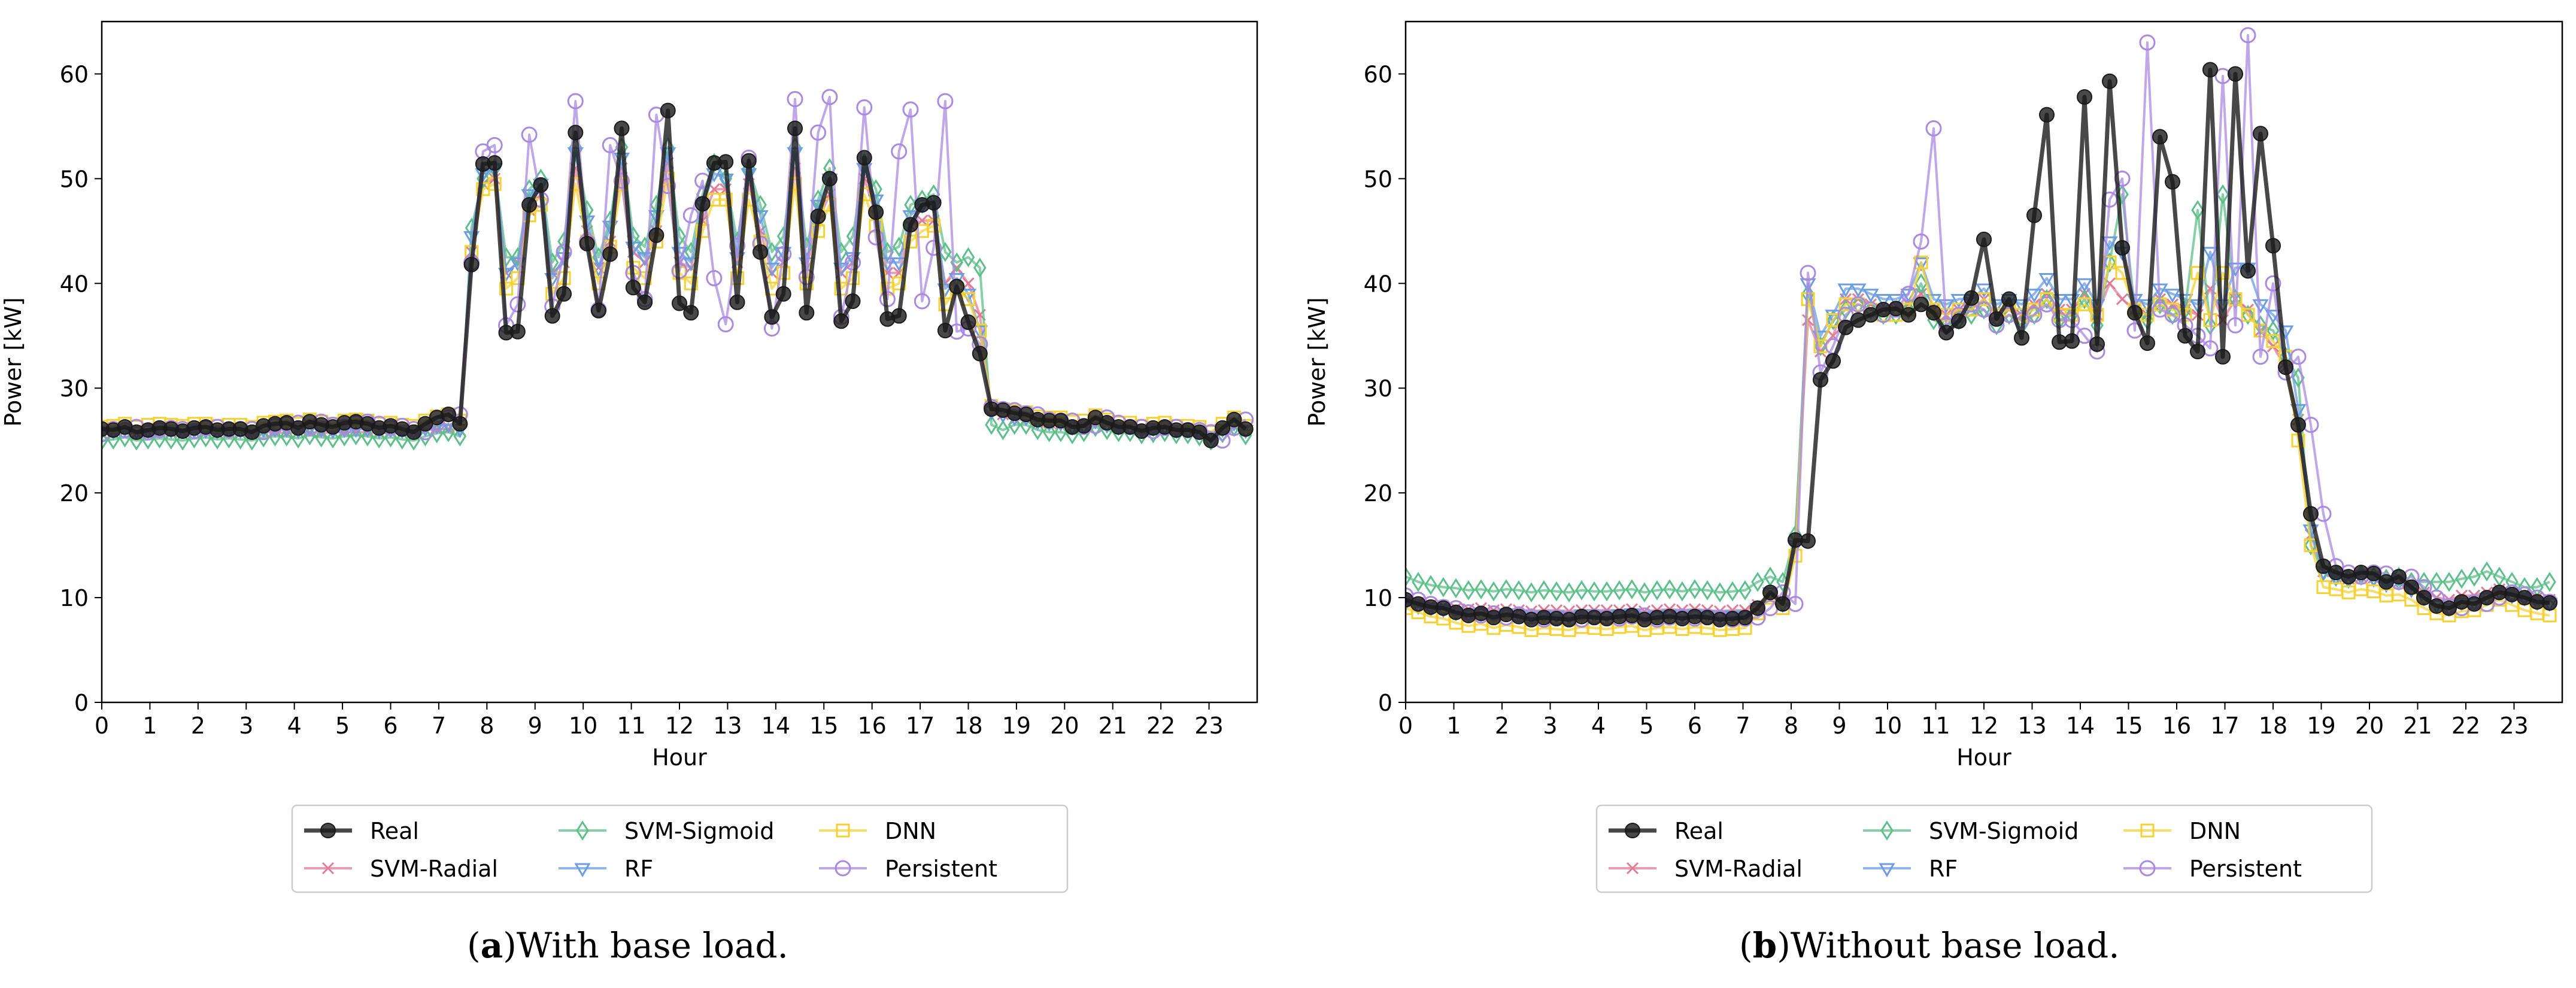 Image resolution: width=2576 pixels, height=988 pixels. What do you see at coordinates (1791, 726) in the screenshot?
I see `x-tick-label: 8` at bounding box center [1791, 726].